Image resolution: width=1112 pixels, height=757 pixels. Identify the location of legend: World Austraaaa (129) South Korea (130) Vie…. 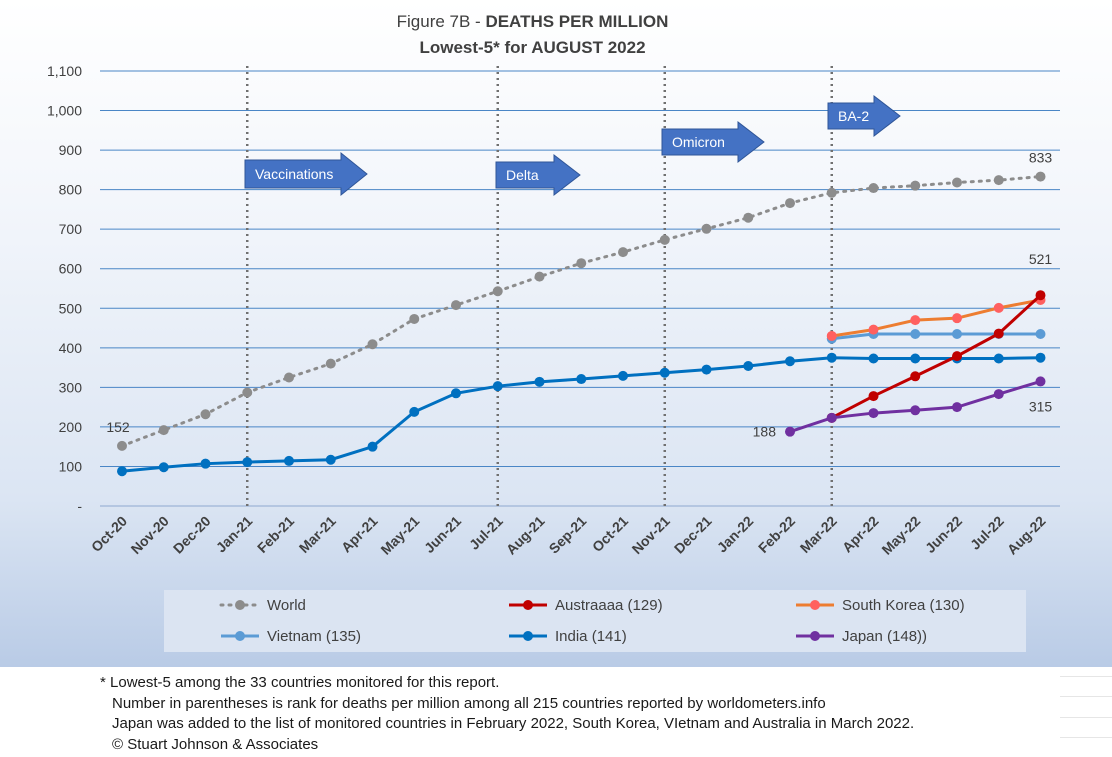
(595, 621).